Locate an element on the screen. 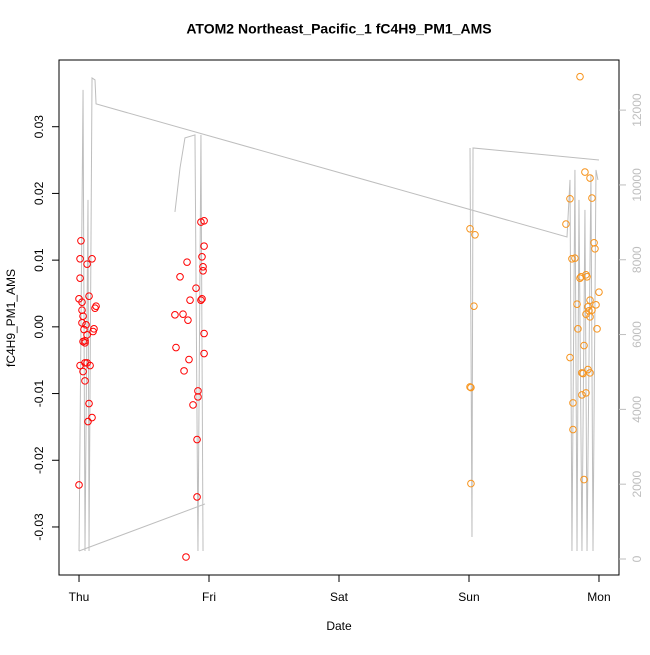 Image resolution: width=650 pixels, height=655 pixels. y2-tick-label: 8000 is located at coordinates (637, 259).